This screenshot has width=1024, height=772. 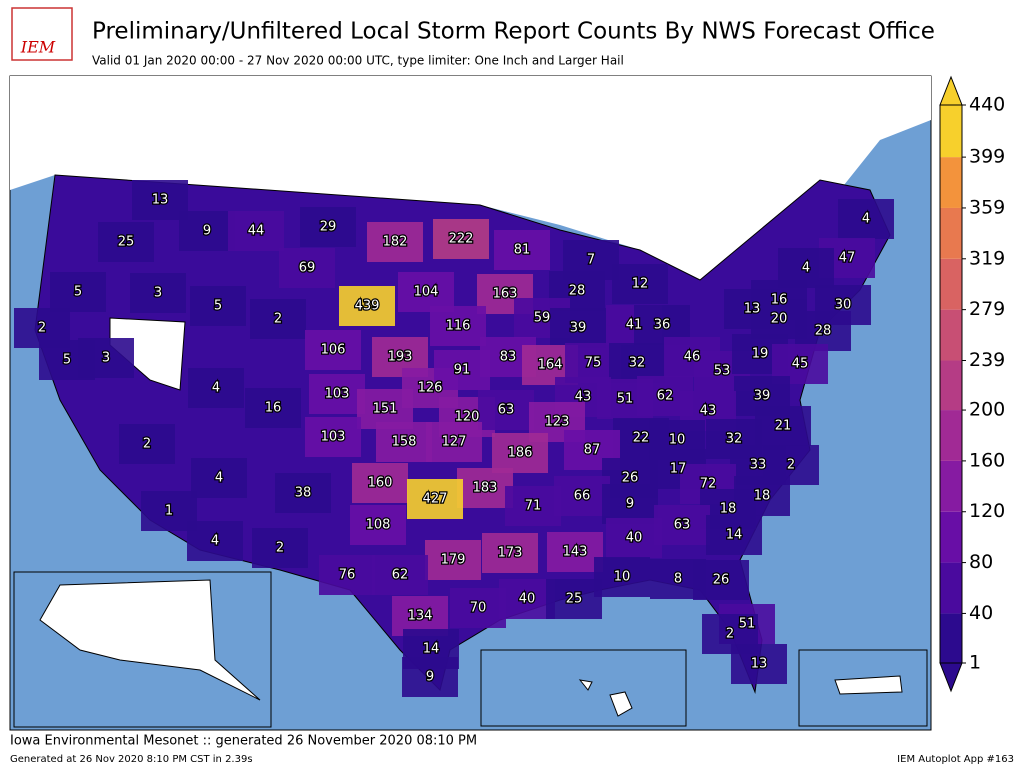 I want to click on logo: IEM, so click(x=42, y=34).